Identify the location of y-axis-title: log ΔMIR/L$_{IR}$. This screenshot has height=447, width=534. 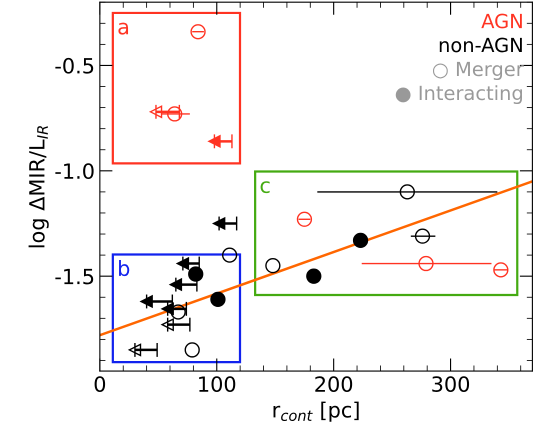
(38, 187).